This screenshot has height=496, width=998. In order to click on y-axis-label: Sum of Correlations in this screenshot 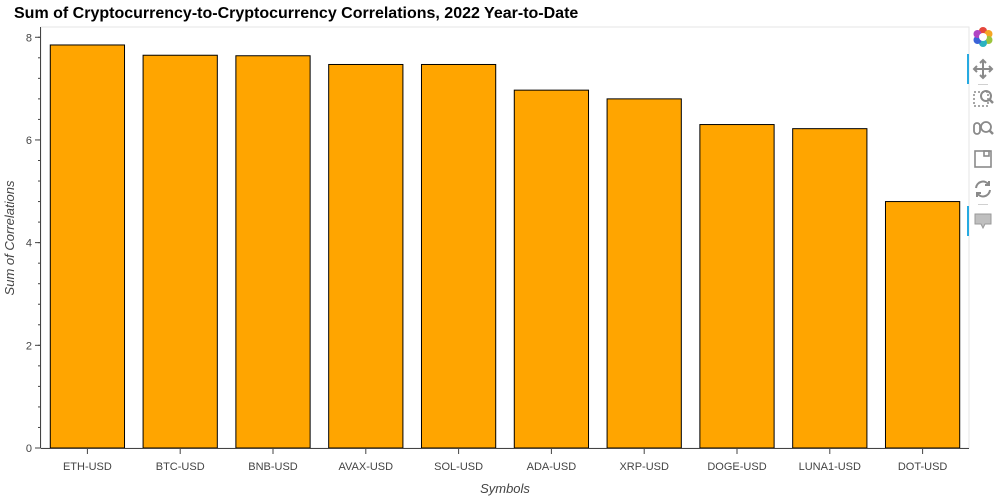, I will do `click(9, 237)`.